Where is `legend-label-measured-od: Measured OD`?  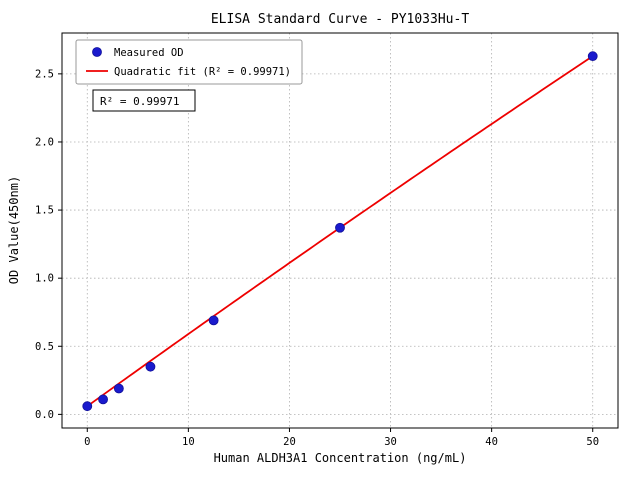
legend-label-measured-od: Measured OD is located at coordinates (149, 53).